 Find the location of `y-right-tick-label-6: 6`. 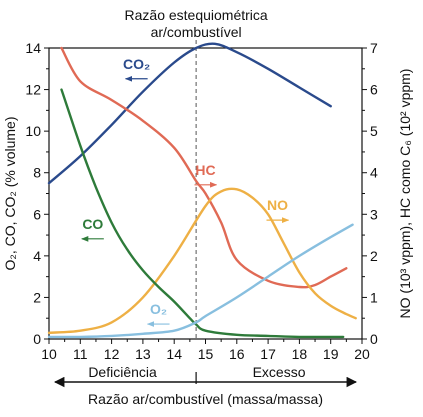

y-right-tick-label-6: 6 is located at coordinates (374, 90).